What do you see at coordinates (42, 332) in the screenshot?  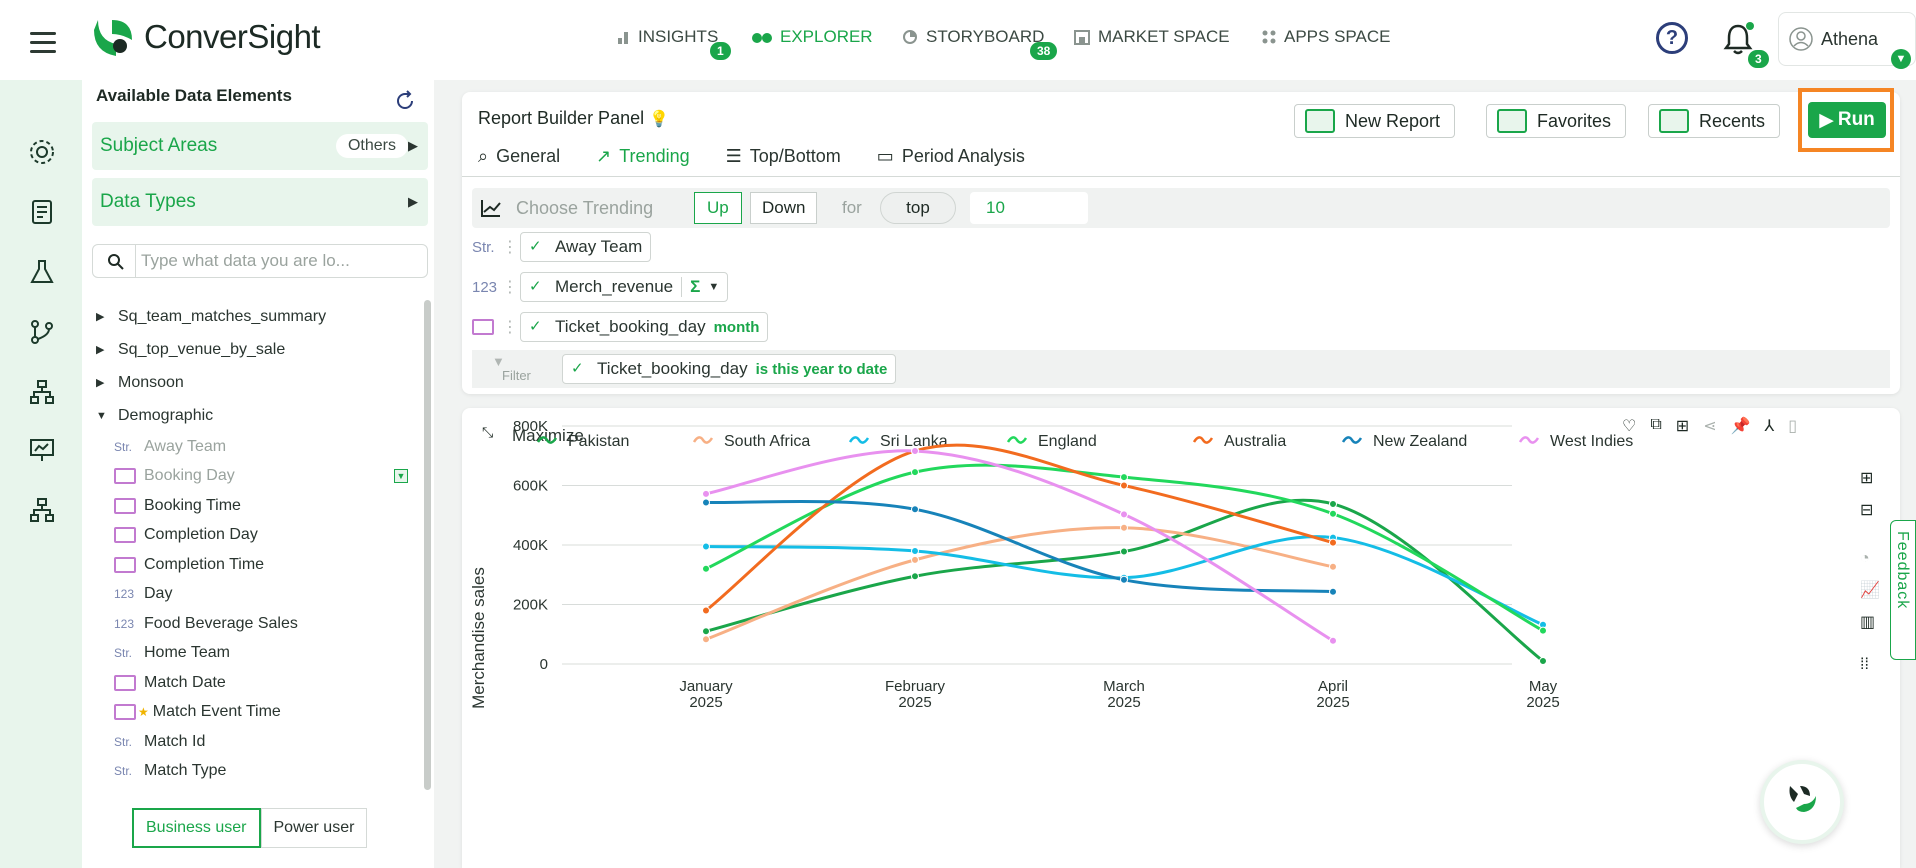 I see `branch-icon` at bounding box center [42, 332].